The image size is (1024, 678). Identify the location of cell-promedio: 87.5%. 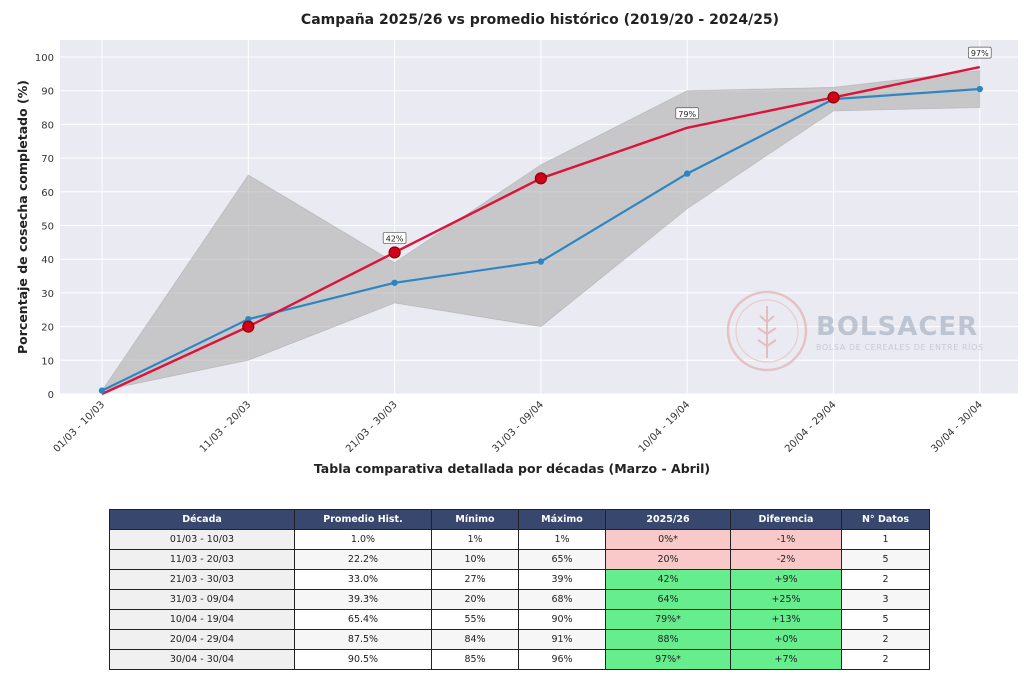
(363, 639).